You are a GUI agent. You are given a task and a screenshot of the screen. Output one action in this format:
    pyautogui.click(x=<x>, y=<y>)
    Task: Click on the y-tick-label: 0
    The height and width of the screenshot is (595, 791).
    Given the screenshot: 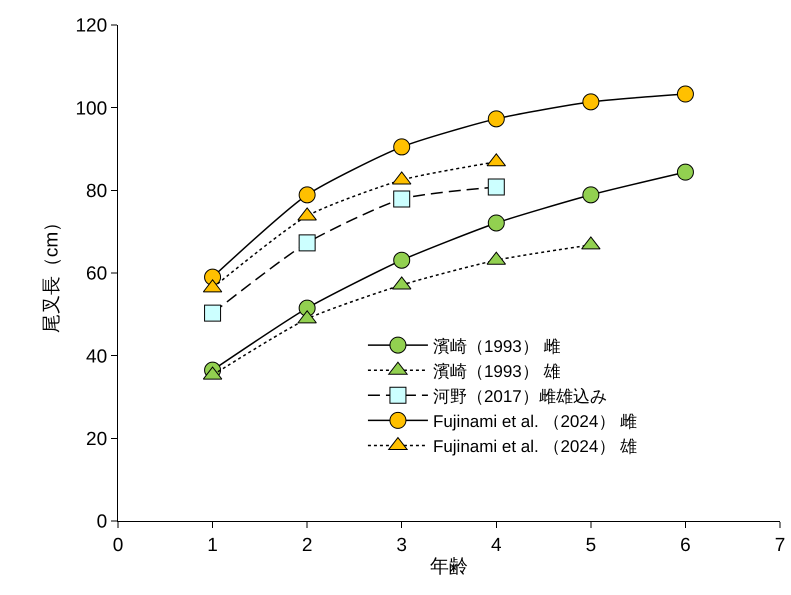 What is the action you would take?
    pyautogui.click(x=102, y=522)
    